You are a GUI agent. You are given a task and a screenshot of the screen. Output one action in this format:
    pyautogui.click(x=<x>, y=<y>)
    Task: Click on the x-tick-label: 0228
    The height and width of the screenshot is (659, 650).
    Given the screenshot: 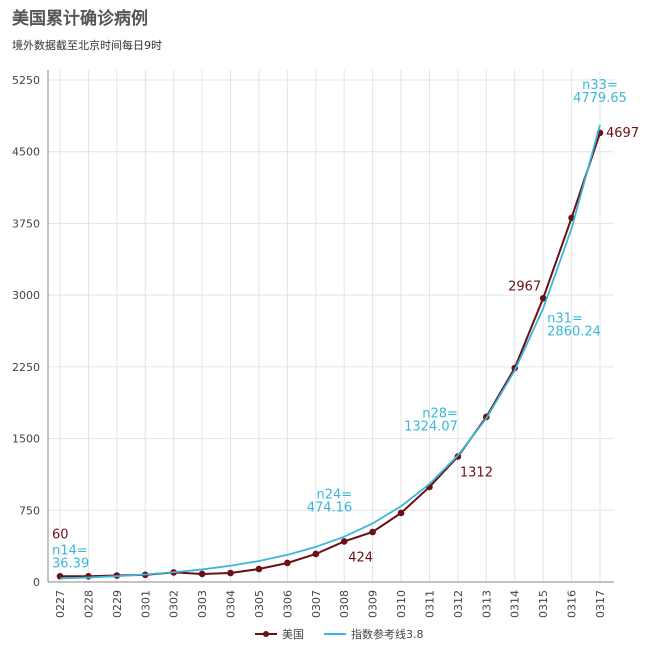 What is the action you would take?
    pyautogui.click(x=88, y=604)
    